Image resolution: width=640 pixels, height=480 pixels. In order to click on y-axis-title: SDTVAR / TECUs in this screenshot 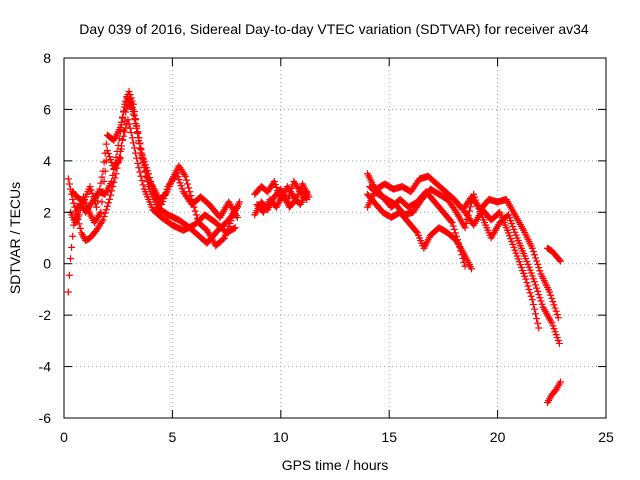, I will do `click(15, 238)`.